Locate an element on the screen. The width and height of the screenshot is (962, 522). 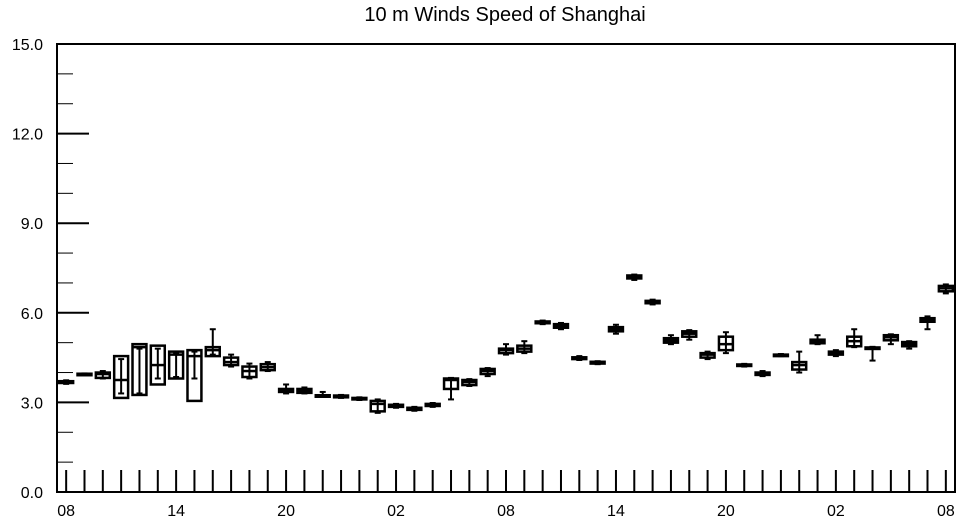
y-tick-label: 12.0 is located at coordinates (27, 135).